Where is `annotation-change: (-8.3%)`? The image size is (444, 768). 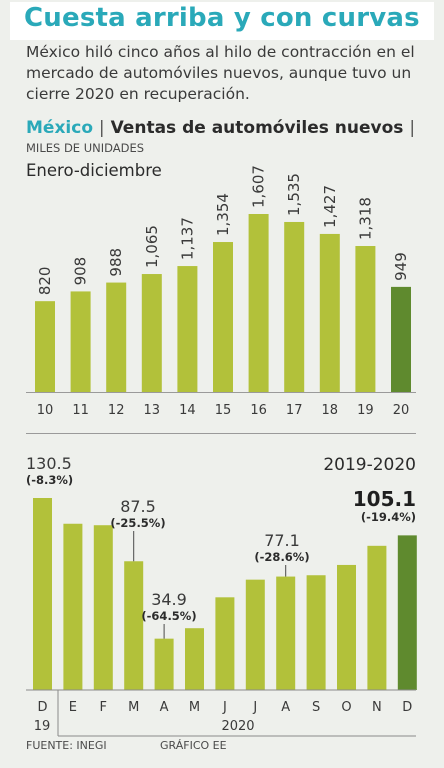
annotation-change: (-8.3%) is located at coordinates (49, 480).